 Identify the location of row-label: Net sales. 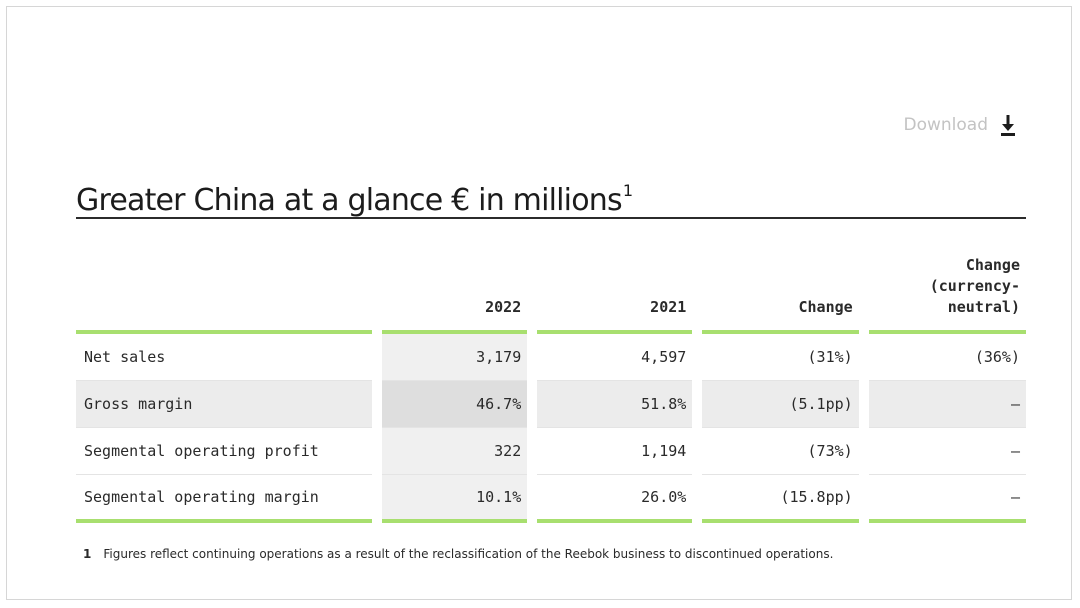
(224, 357).